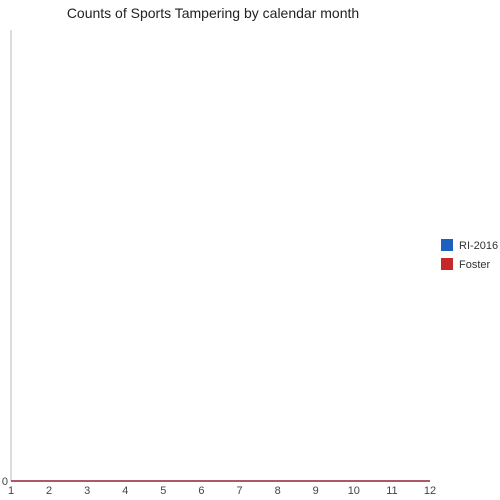  I want to click on x-tick-label: 6, so click(201, 491).